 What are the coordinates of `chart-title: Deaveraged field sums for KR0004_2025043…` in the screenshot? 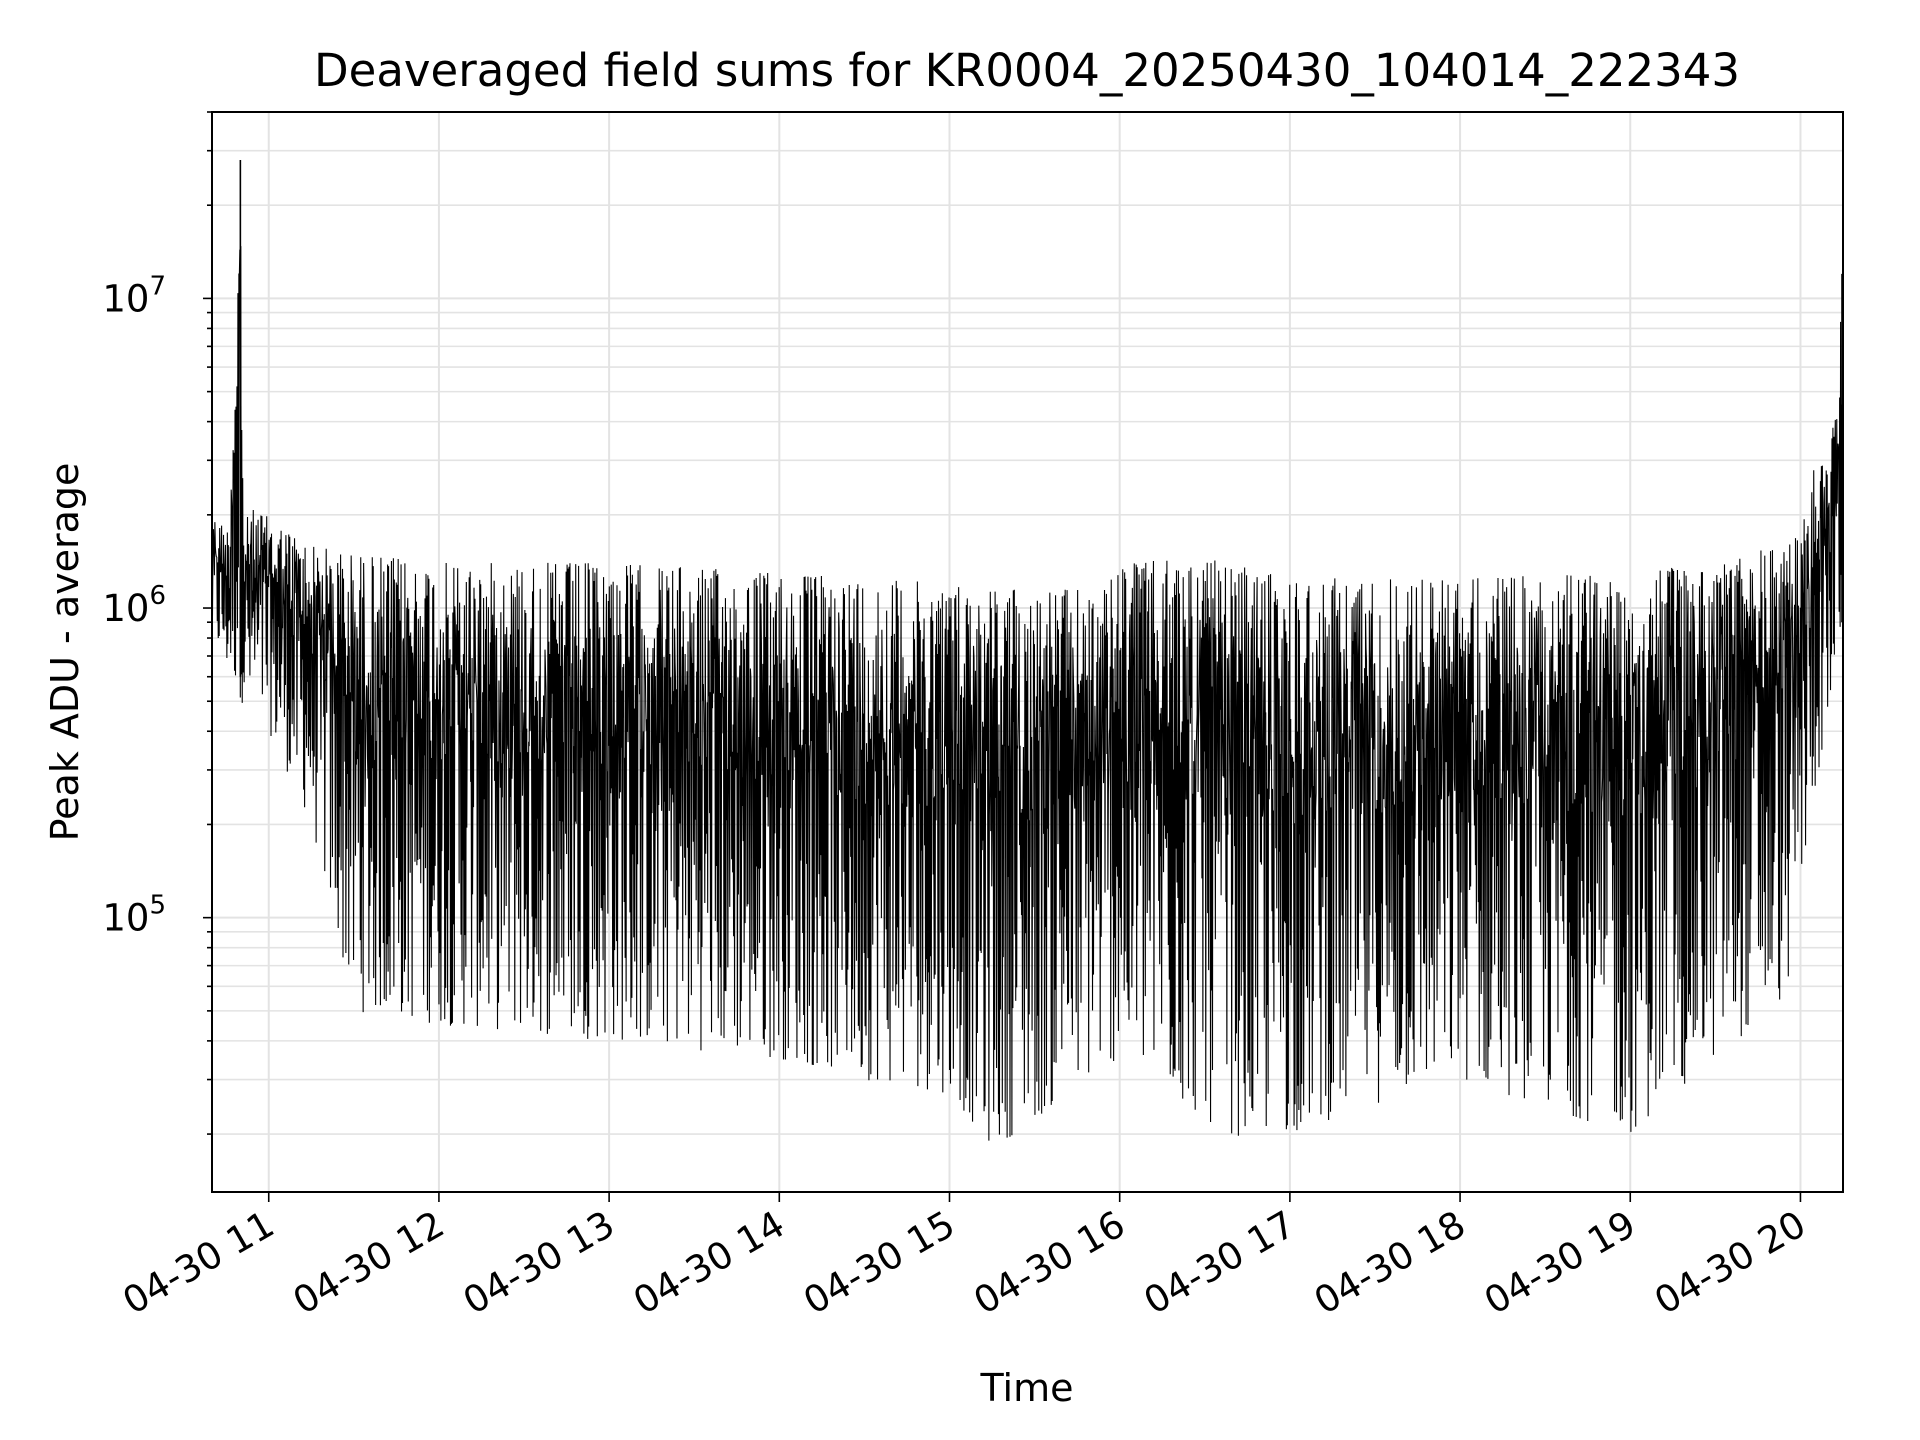 It's located at (1027, 70).